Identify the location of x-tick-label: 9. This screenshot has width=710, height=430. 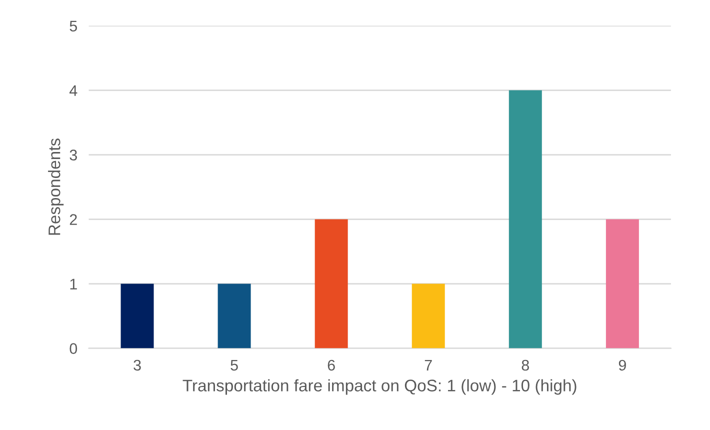
(622, 365).